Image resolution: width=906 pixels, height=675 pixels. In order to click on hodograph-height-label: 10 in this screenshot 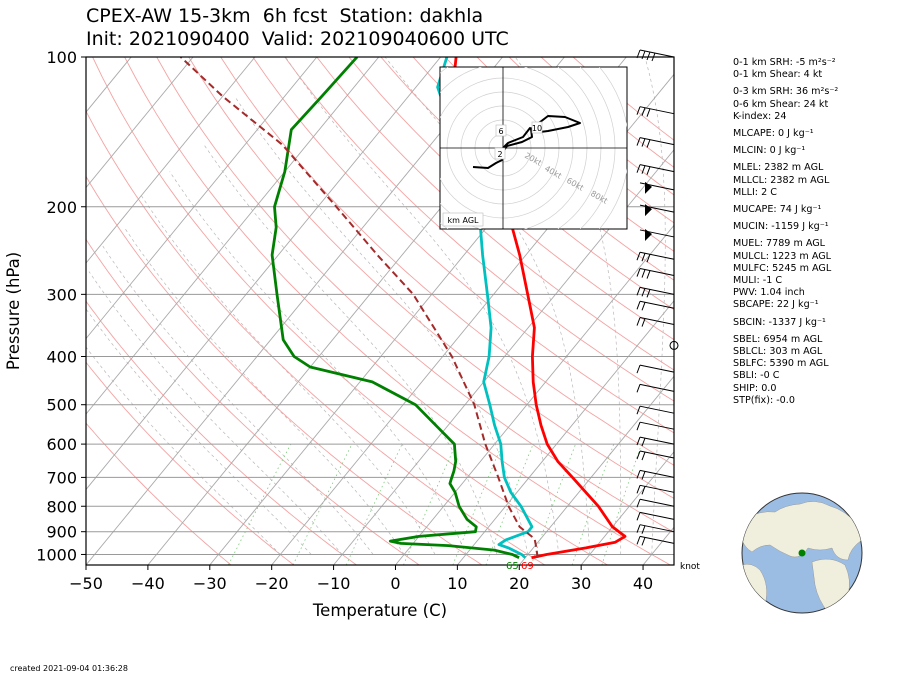, I will do `click(537, 128)`.